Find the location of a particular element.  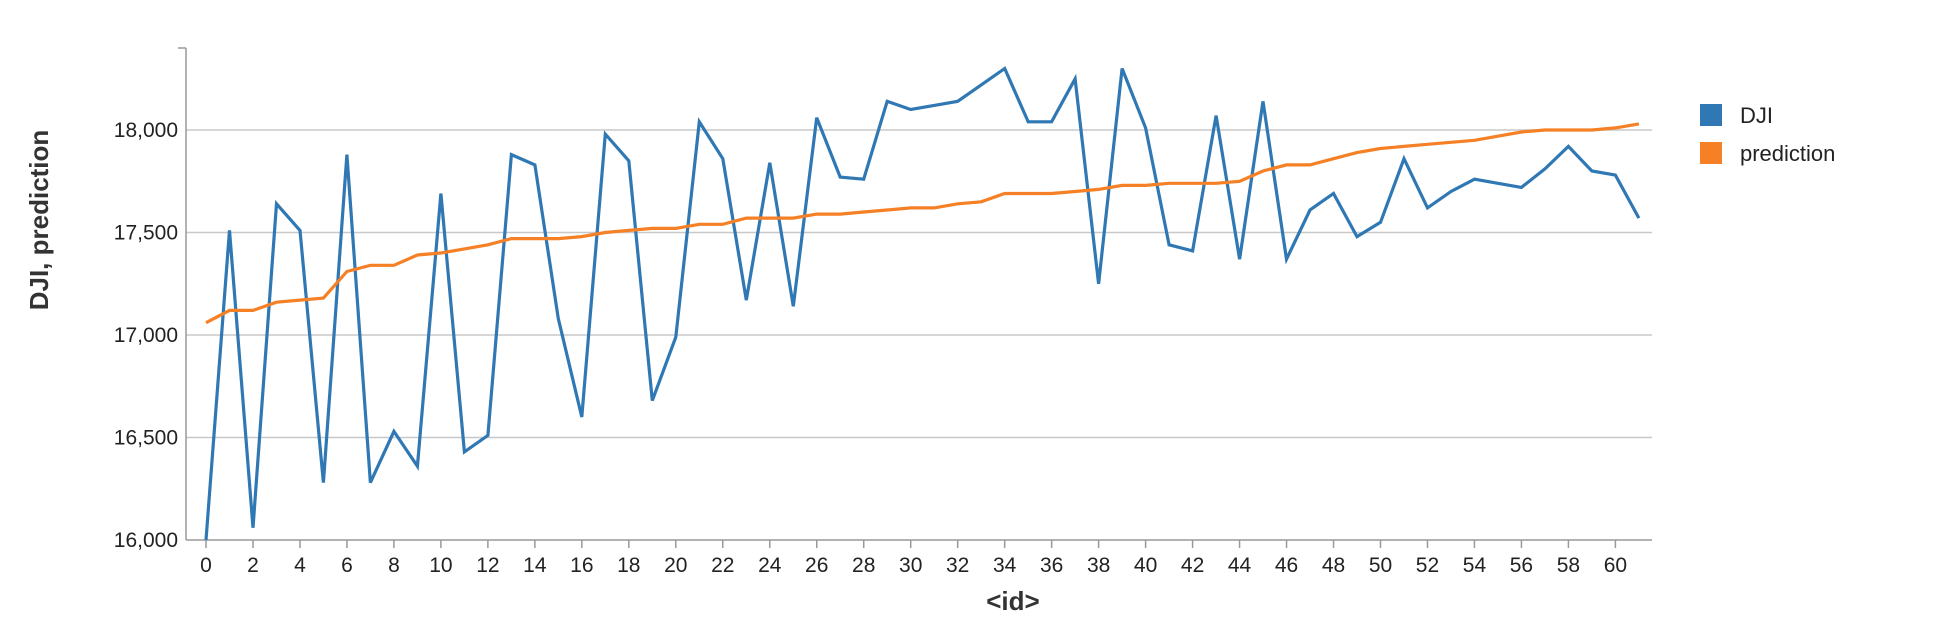

x-tick-label: 36 is located at coordinates (1051, 565).